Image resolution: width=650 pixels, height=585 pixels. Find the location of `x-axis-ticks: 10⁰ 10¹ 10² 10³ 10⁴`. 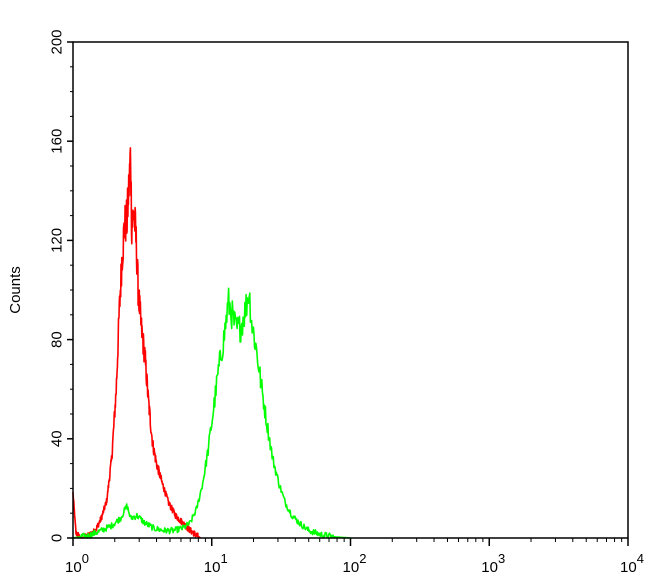

x-axis-ticks: 10⁰ 10¹ 10² 10³ 10⁴ is located at coordinates (354, 557).